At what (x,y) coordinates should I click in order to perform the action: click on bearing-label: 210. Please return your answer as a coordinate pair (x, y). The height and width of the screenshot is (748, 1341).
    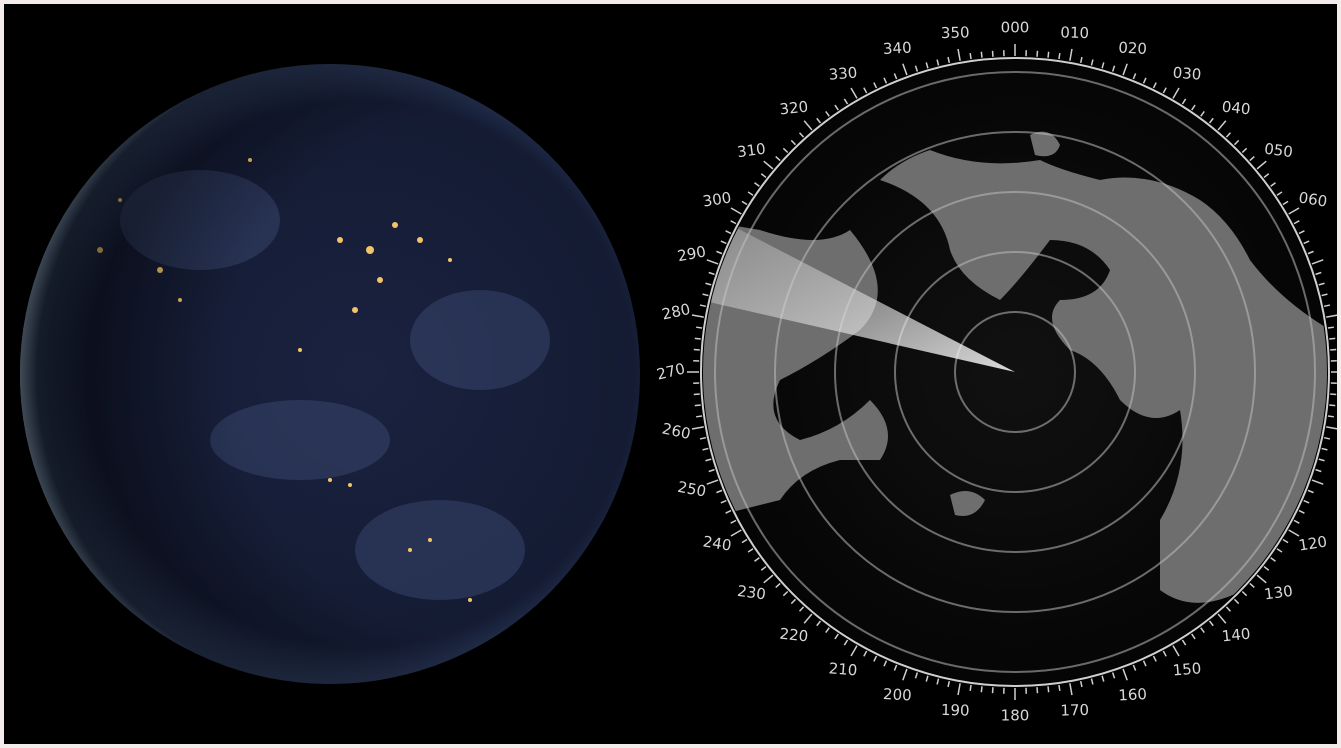
    Looking at the image, I should click on (843, 669).